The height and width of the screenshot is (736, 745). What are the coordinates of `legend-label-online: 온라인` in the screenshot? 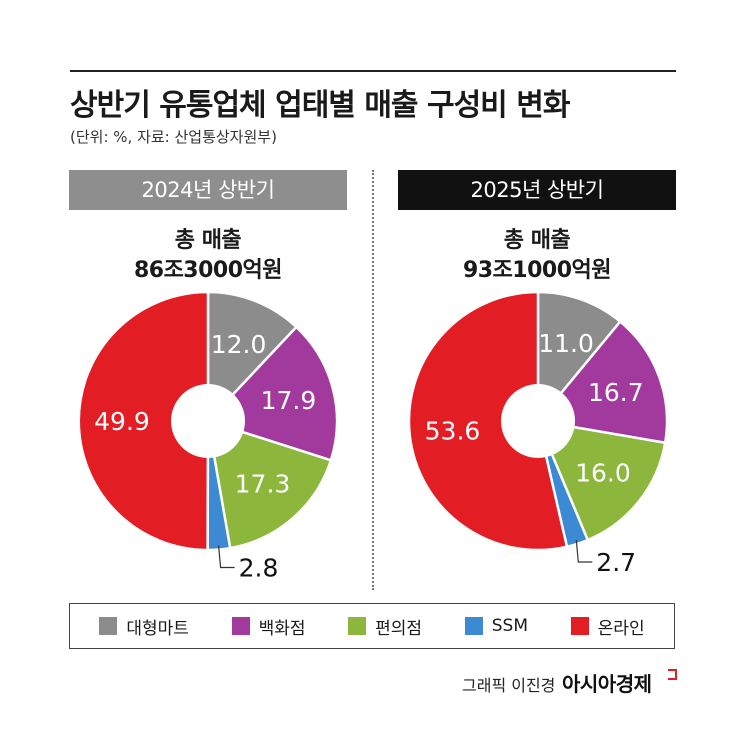 It's located at (621, 628).